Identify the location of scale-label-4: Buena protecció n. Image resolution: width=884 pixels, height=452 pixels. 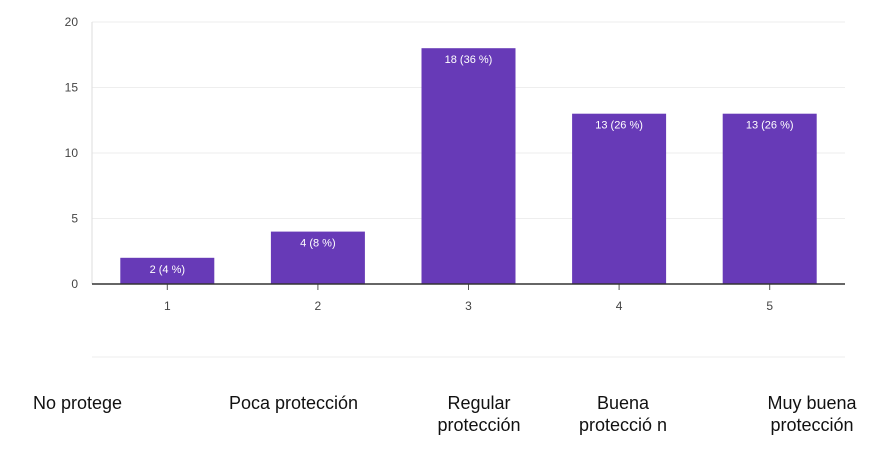
(623, 414).